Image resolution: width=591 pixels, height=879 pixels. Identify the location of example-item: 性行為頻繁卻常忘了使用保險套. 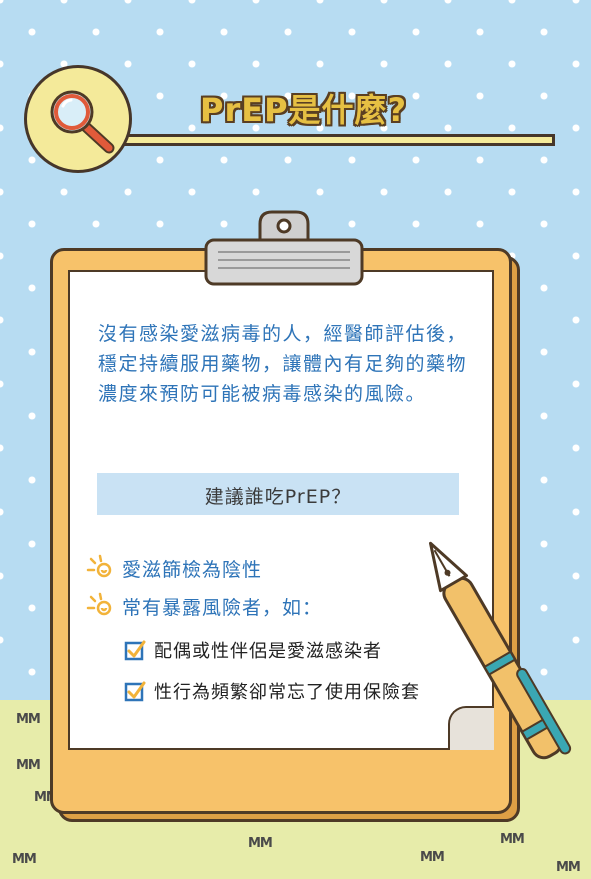
(272, 691).